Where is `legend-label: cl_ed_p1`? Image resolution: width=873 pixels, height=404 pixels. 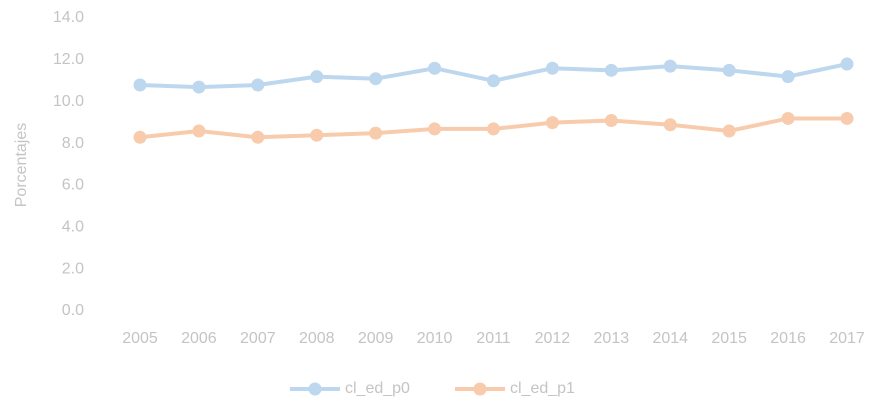
legend-label: cl_ed_p1 is located at coordinates (542, 388).